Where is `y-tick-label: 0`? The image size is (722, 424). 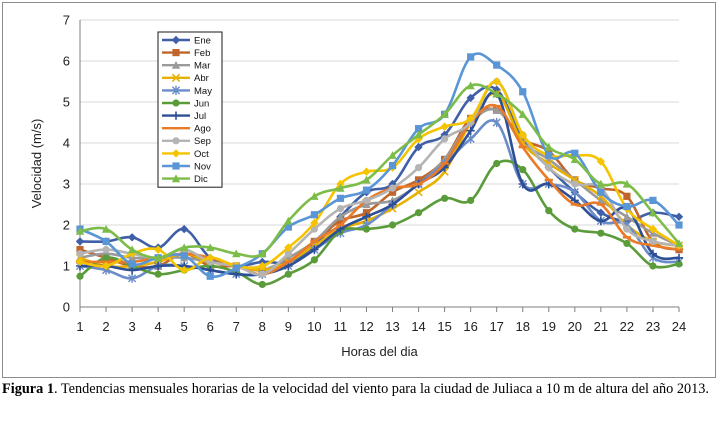 y-tick-label: 0 is located at coordinates (66, 307).